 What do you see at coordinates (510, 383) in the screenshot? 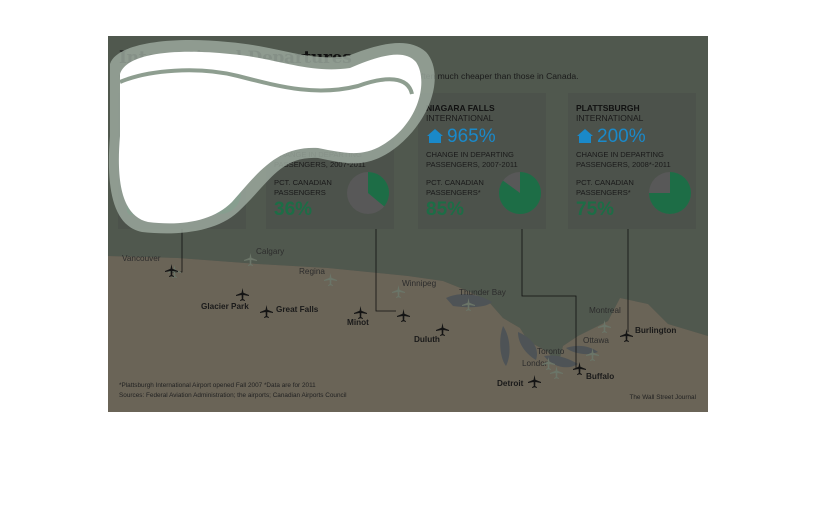
I see `city-label: Detroit` at bounding box center [510, 383].